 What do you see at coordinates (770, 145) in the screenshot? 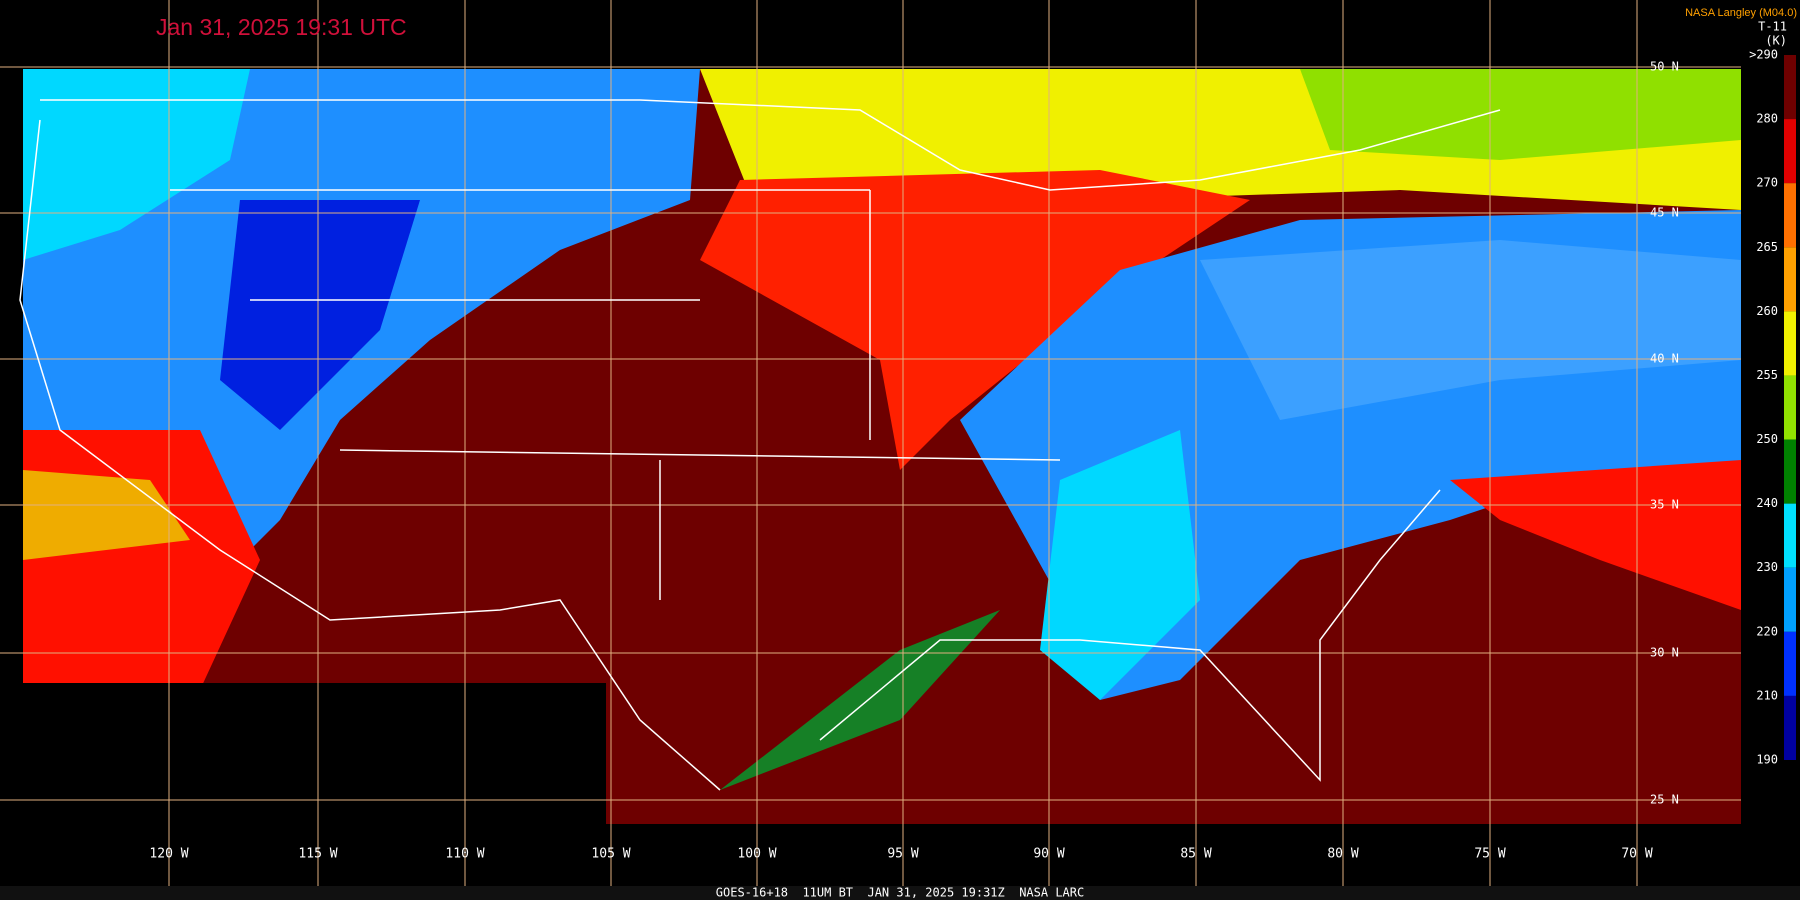
I see `border-north` at bounding box center [770, 145].